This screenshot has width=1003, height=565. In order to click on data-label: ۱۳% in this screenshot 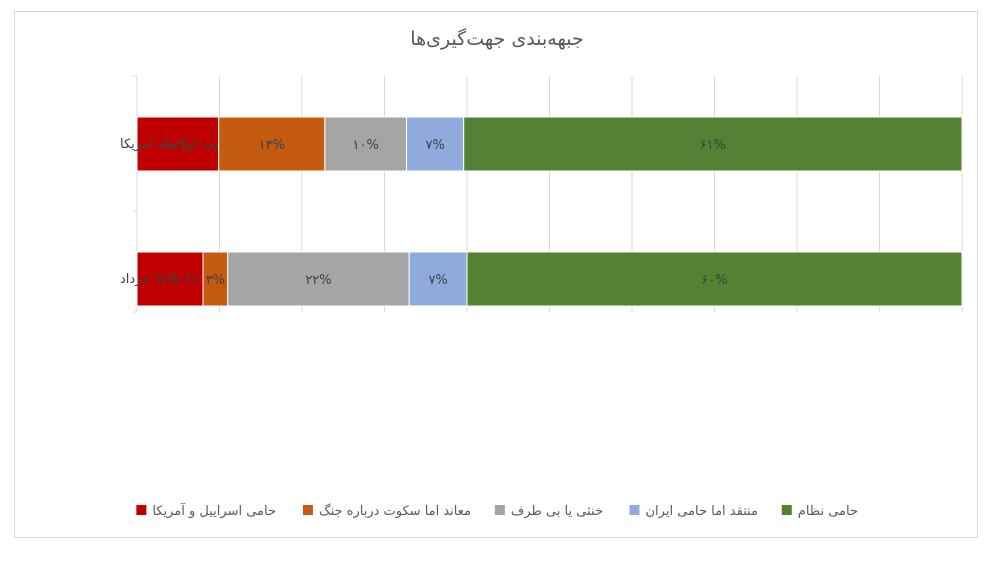, I will do `click(272, 145)`.